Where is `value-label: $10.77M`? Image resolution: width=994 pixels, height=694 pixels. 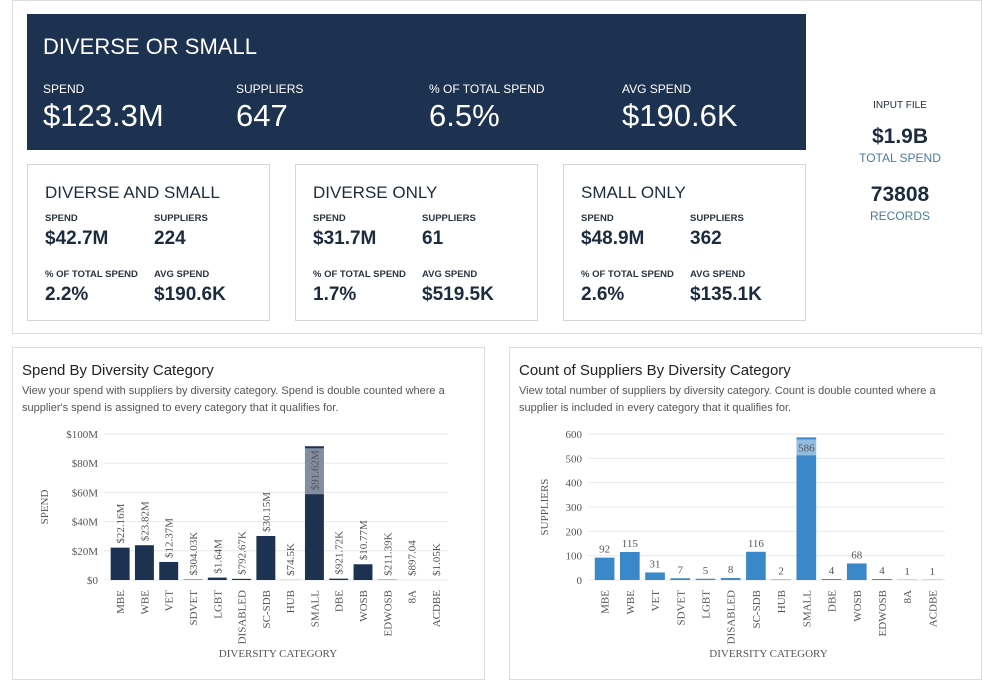 value-label: $10.77M is located at coordinates (364, 540).